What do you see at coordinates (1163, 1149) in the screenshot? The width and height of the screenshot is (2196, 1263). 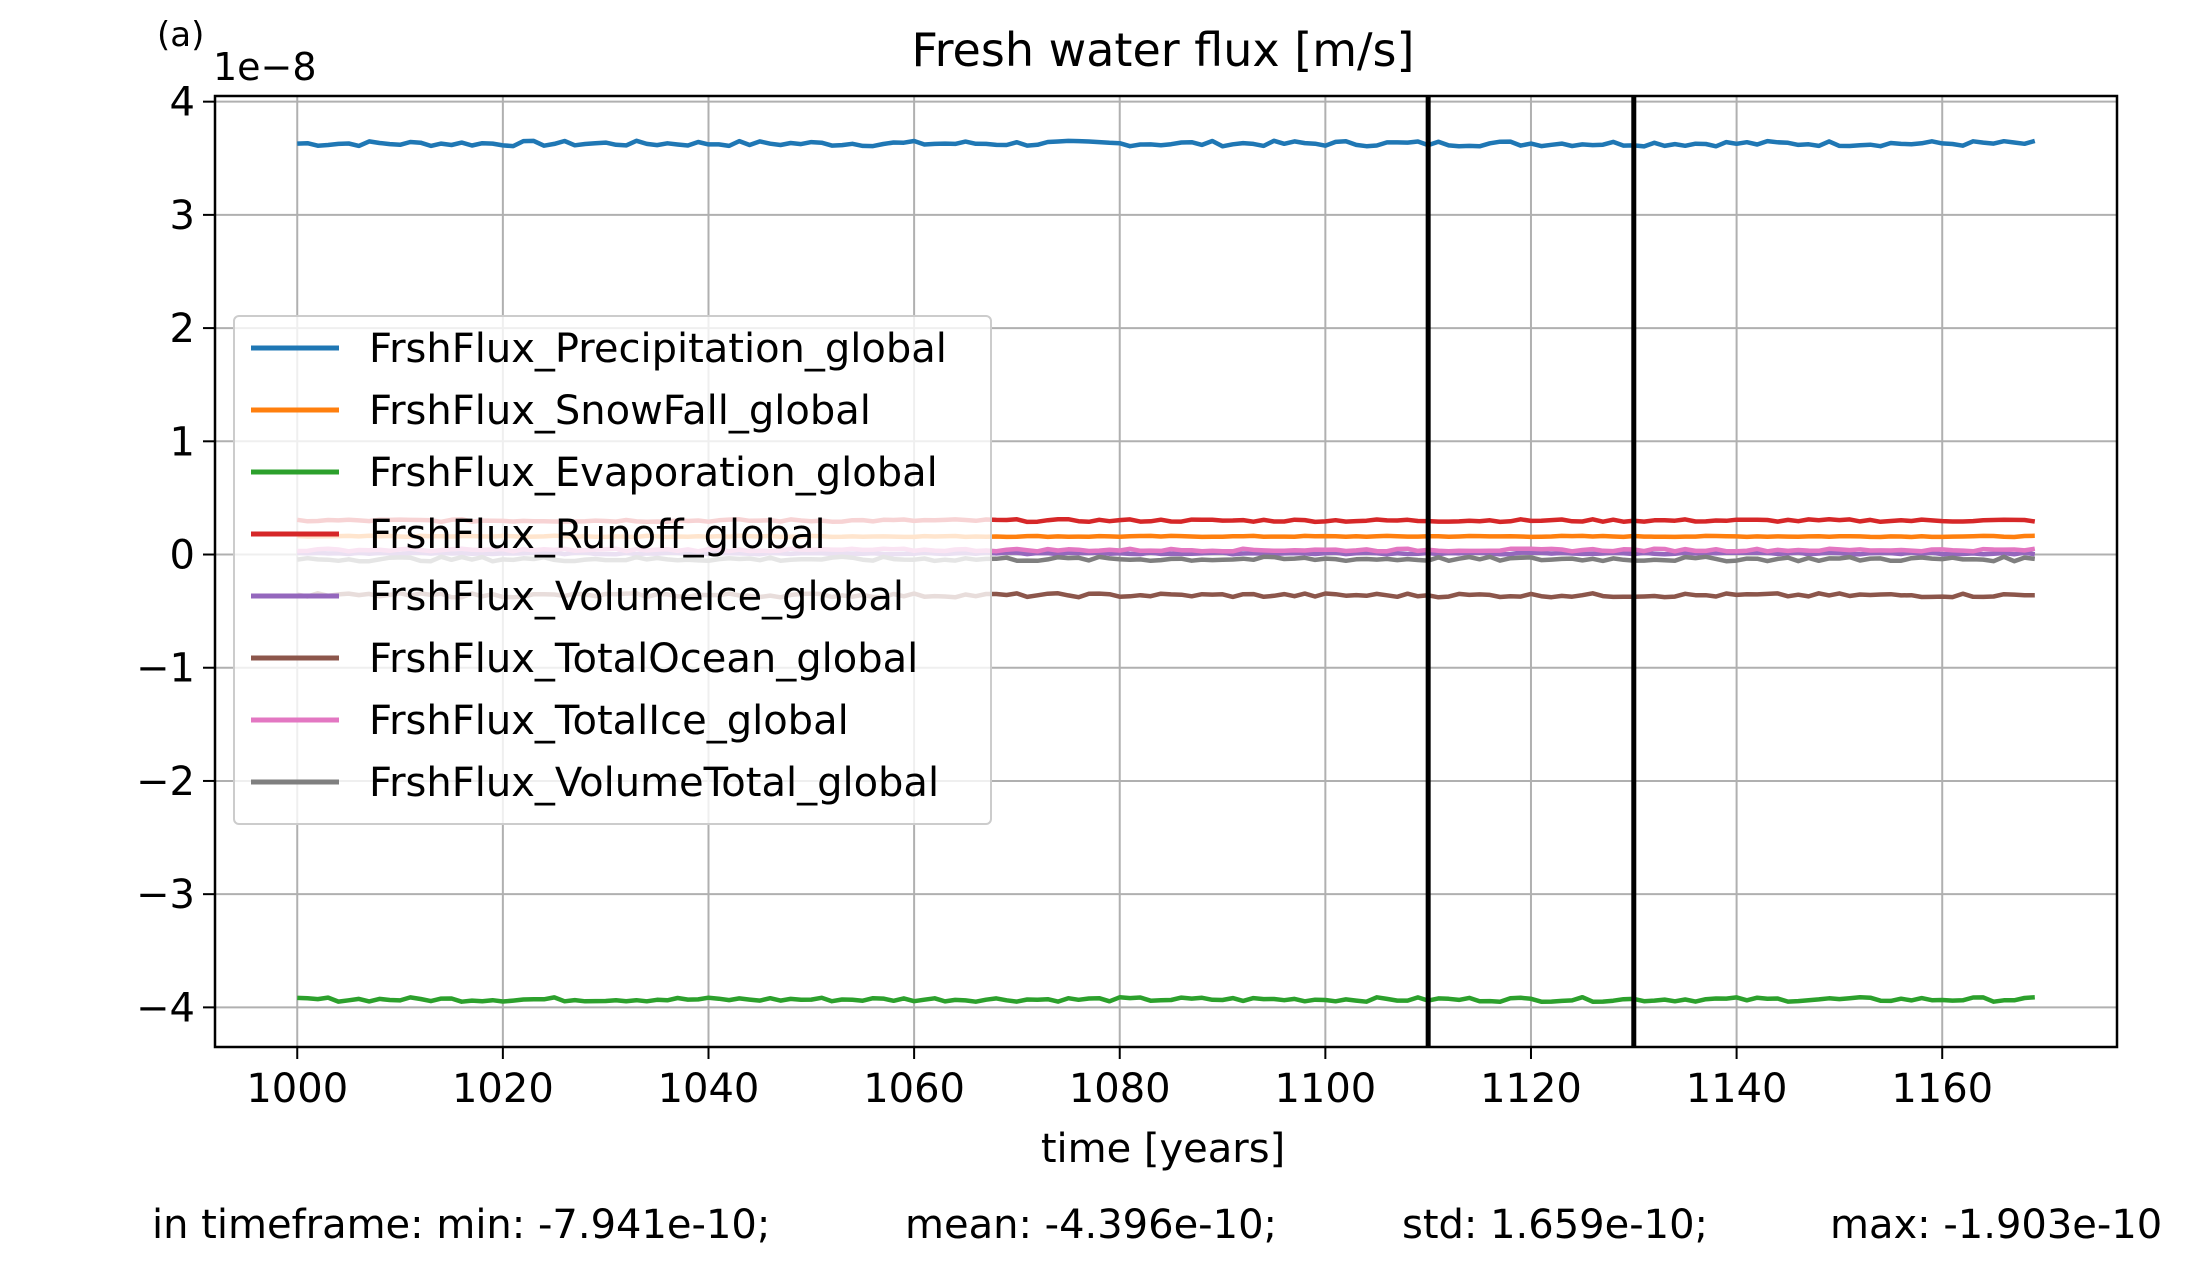 I see `x-axis-label: time [years]` at bounding box center [1163, 1149].